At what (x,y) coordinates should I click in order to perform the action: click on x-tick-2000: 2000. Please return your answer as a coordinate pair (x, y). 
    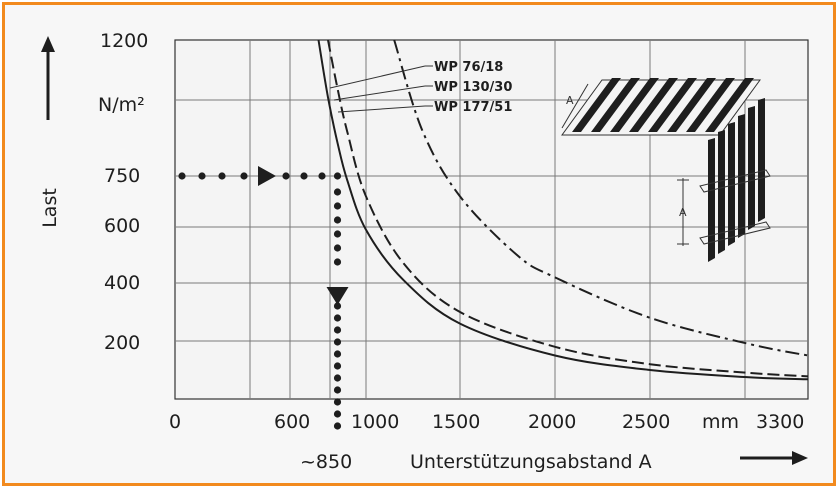
    Looking at the image, I should click on (552, 422).